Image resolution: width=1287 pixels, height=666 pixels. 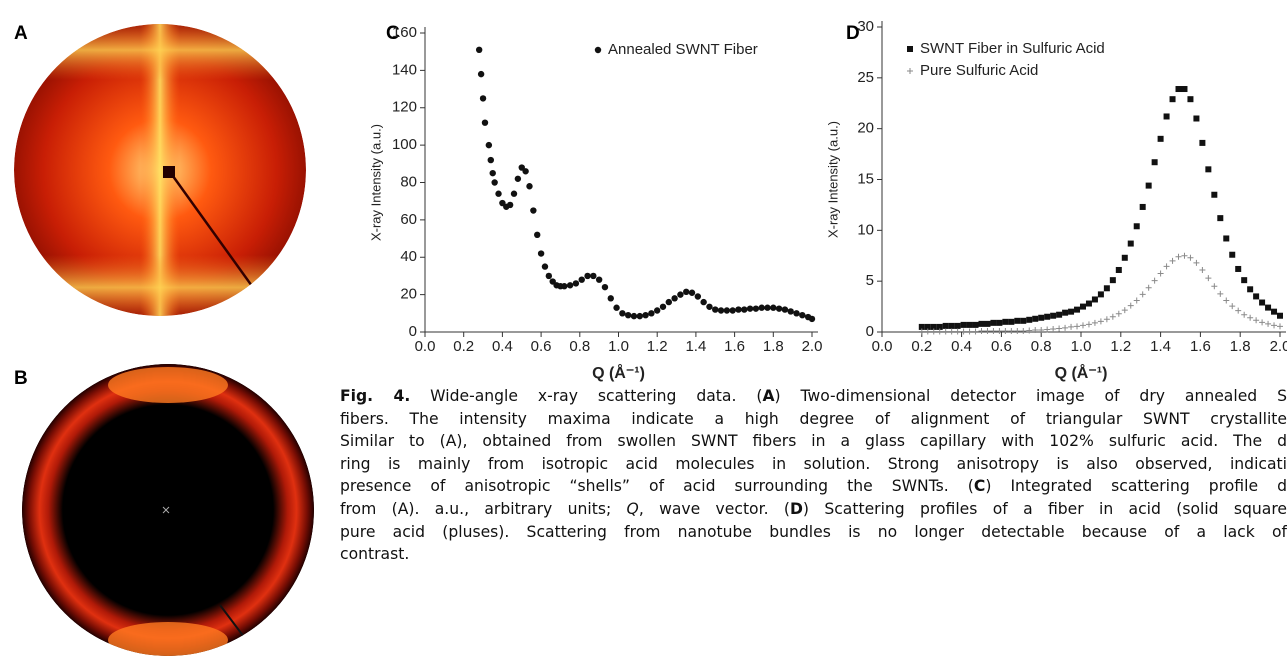 I want to click on x-tick-label: 1.8, so click(x=1240, y=346).